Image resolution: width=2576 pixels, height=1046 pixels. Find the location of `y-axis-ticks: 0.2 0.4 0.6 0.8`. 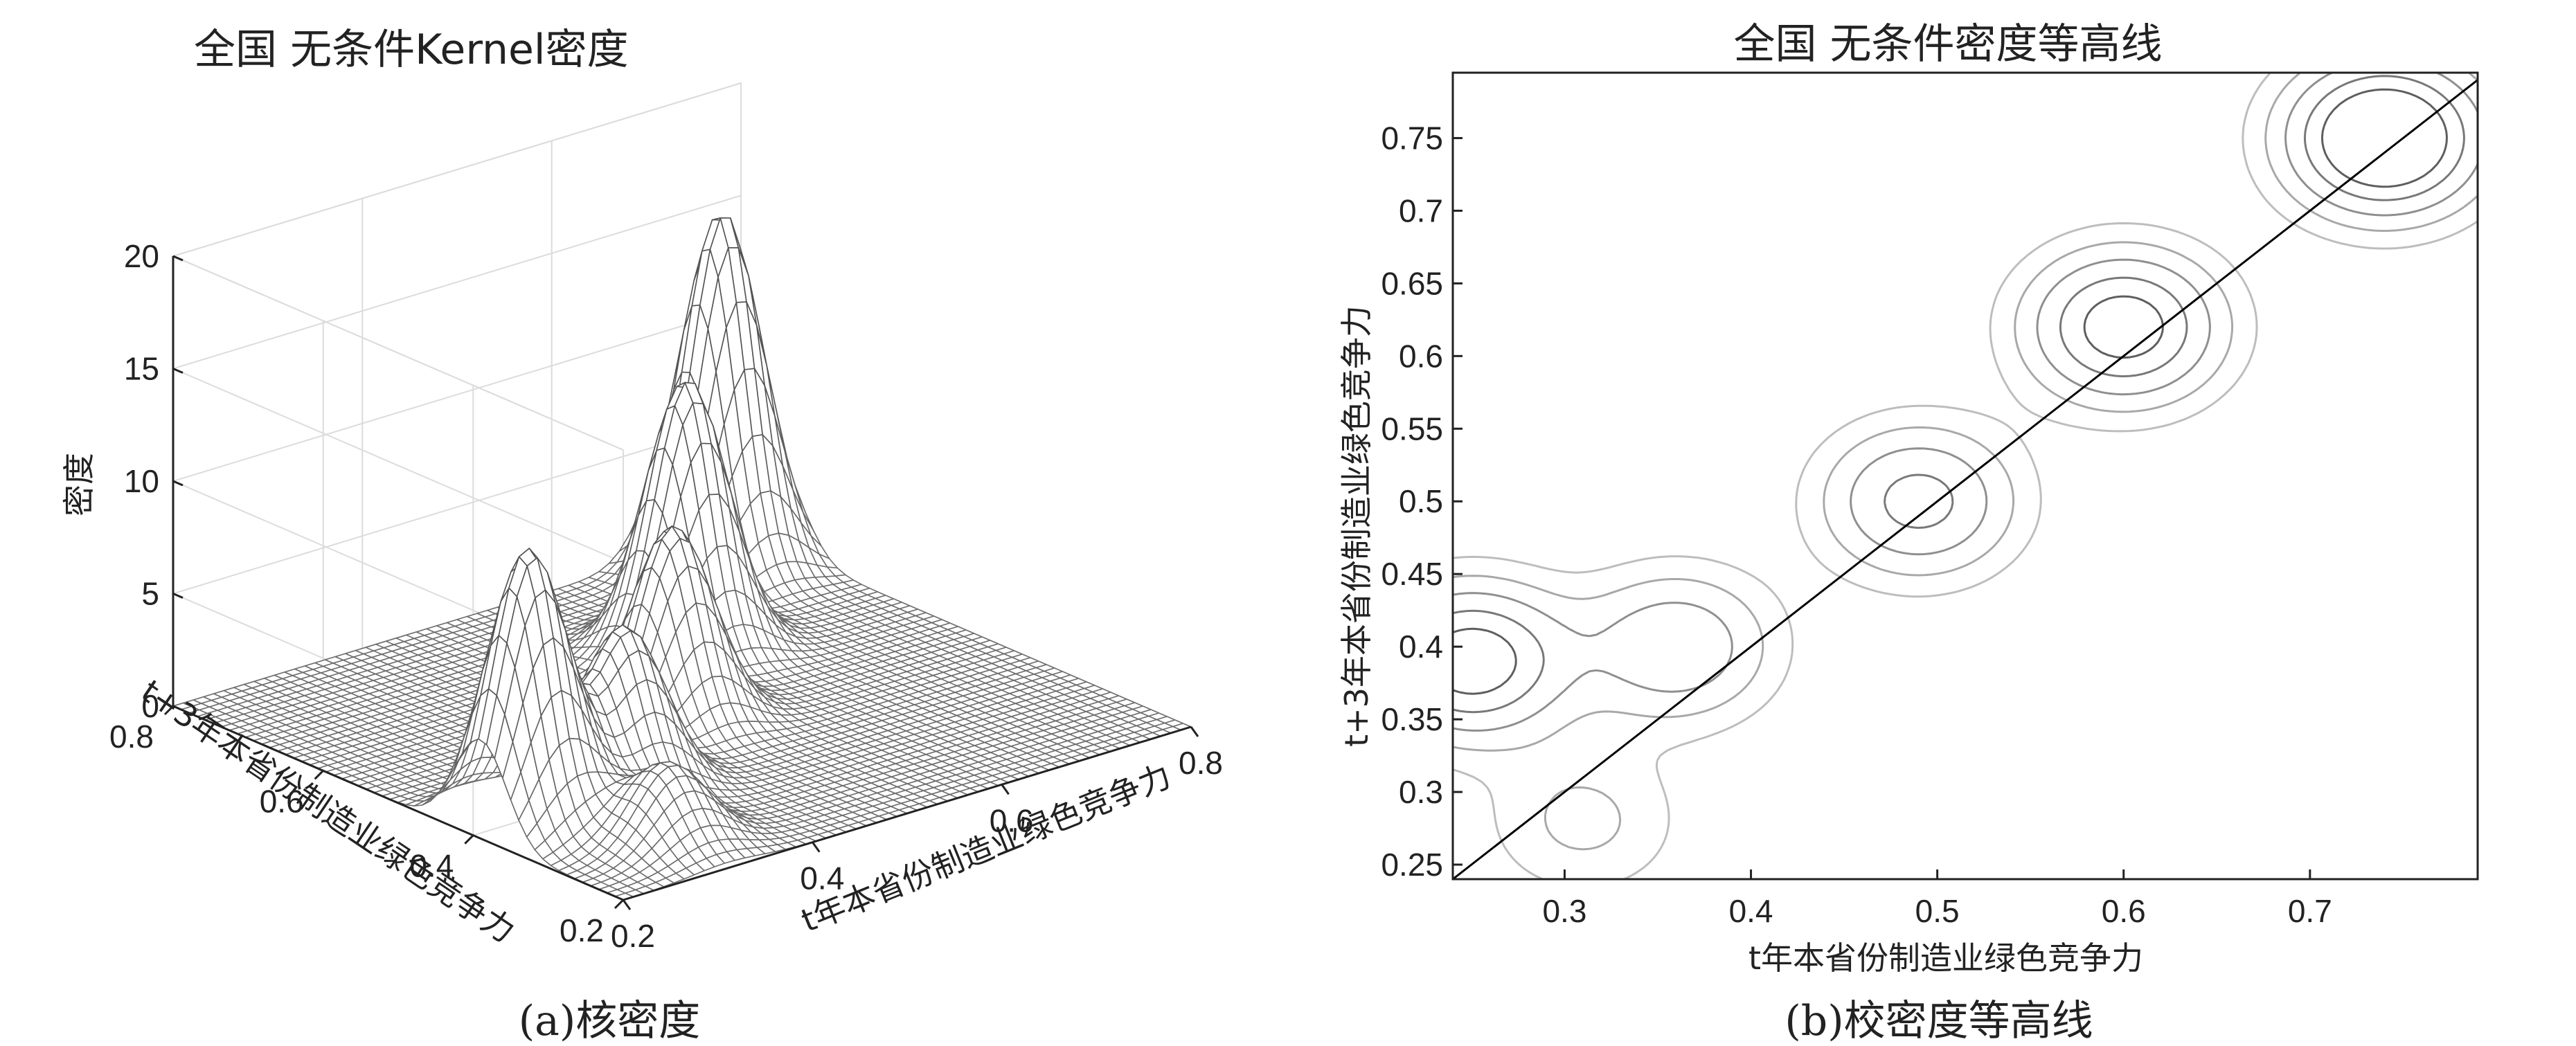

y-axis-ticks: 0.2 0.4 0.6 0.8 is located at coordinates (367, 826).